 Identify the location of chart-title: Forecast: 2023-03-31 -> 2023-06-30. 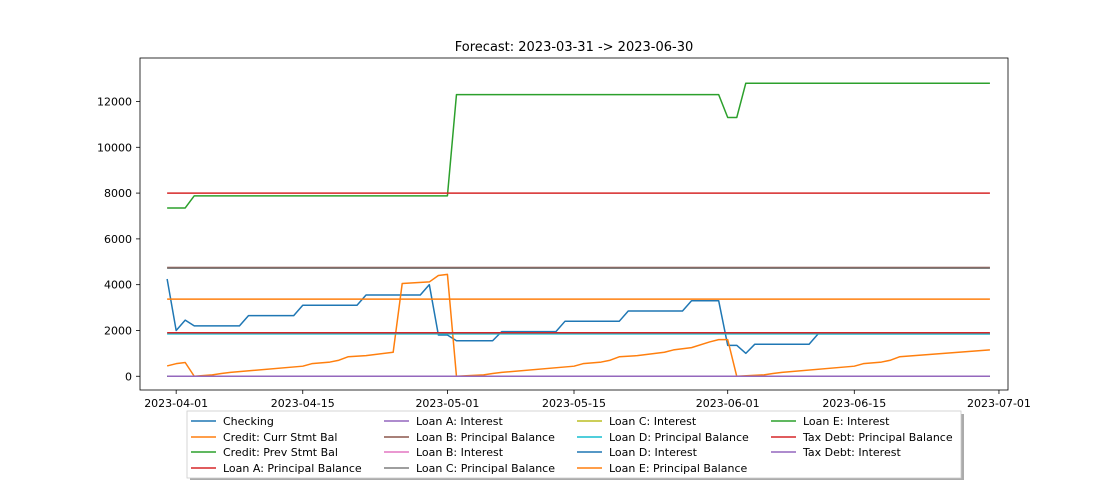
(574, 47).